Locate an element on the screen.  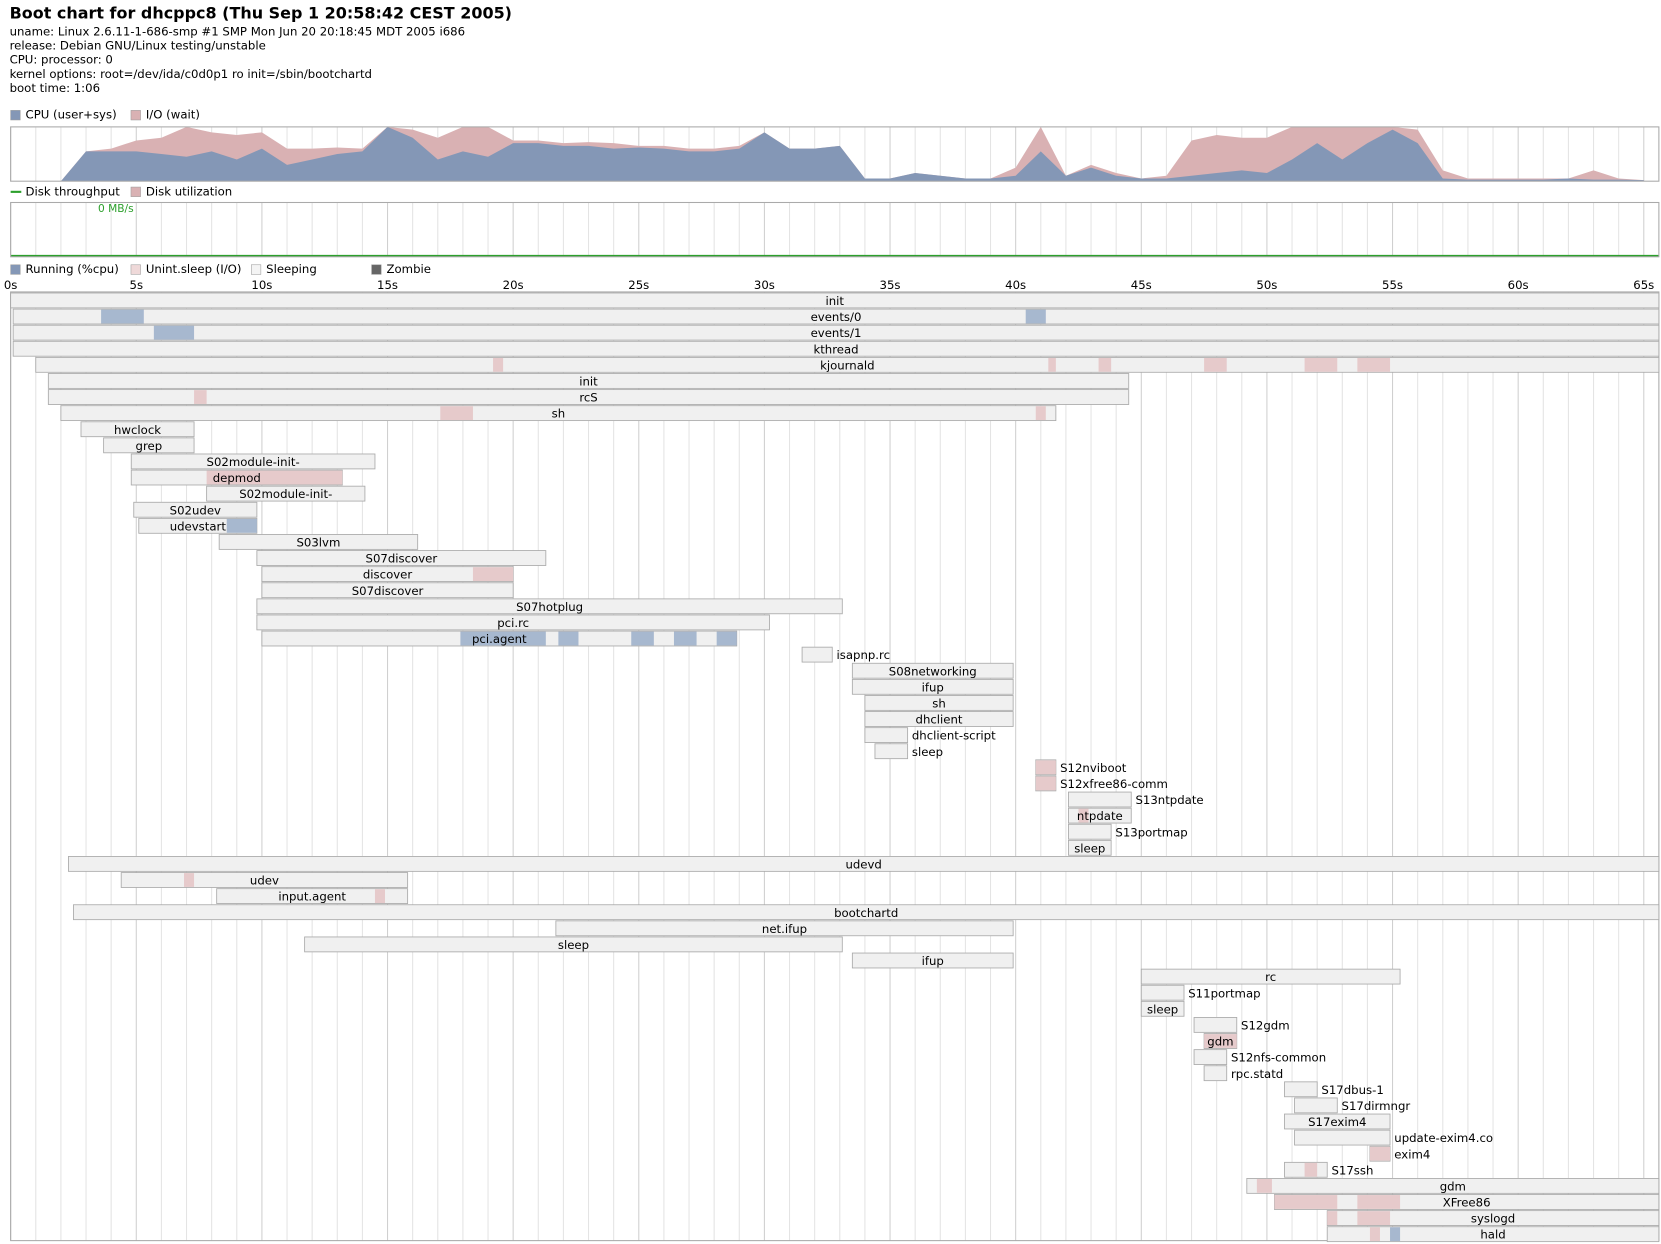
process-label: bootchartd is located at coordinates (866, 913).